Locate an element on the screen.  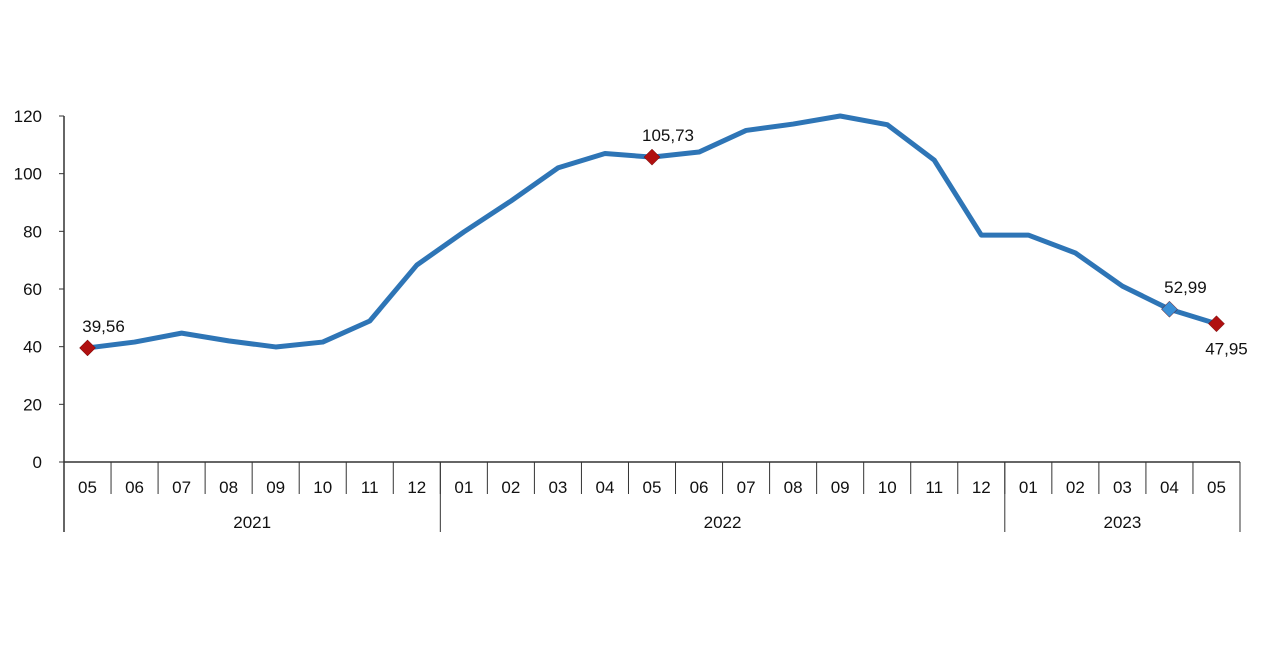
y-tick-label: 0 is located at coordinates (37, 462).